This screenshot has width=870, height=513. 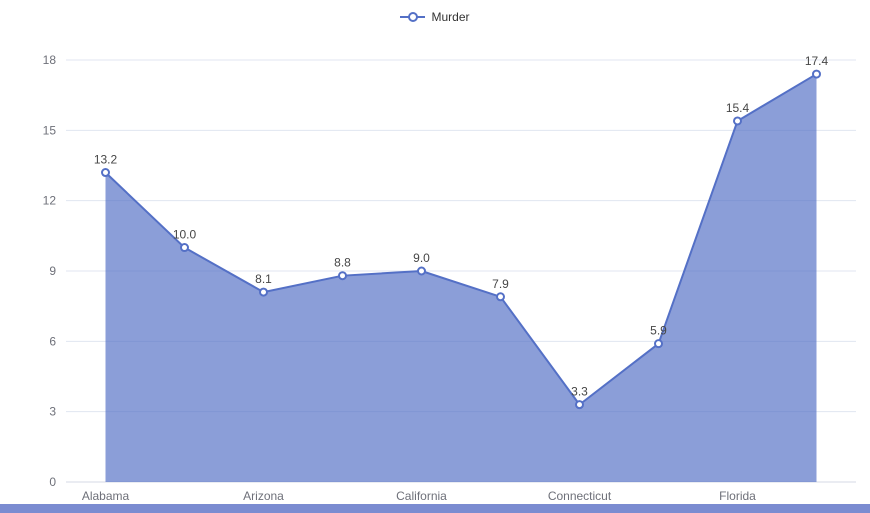 What do you see at coordinates (106, 496) in the screenshot?
I see `x-tick-label: Alabama` at bounding box center [106, 496].